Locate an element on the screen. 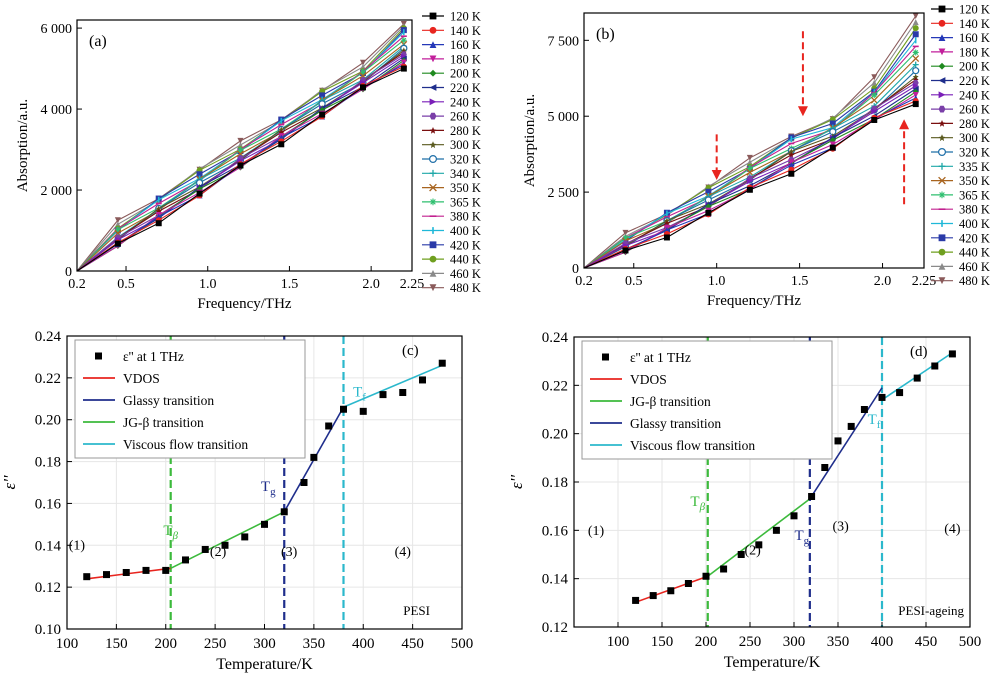  panel-label: (a) is located at coordinates (98, 41).